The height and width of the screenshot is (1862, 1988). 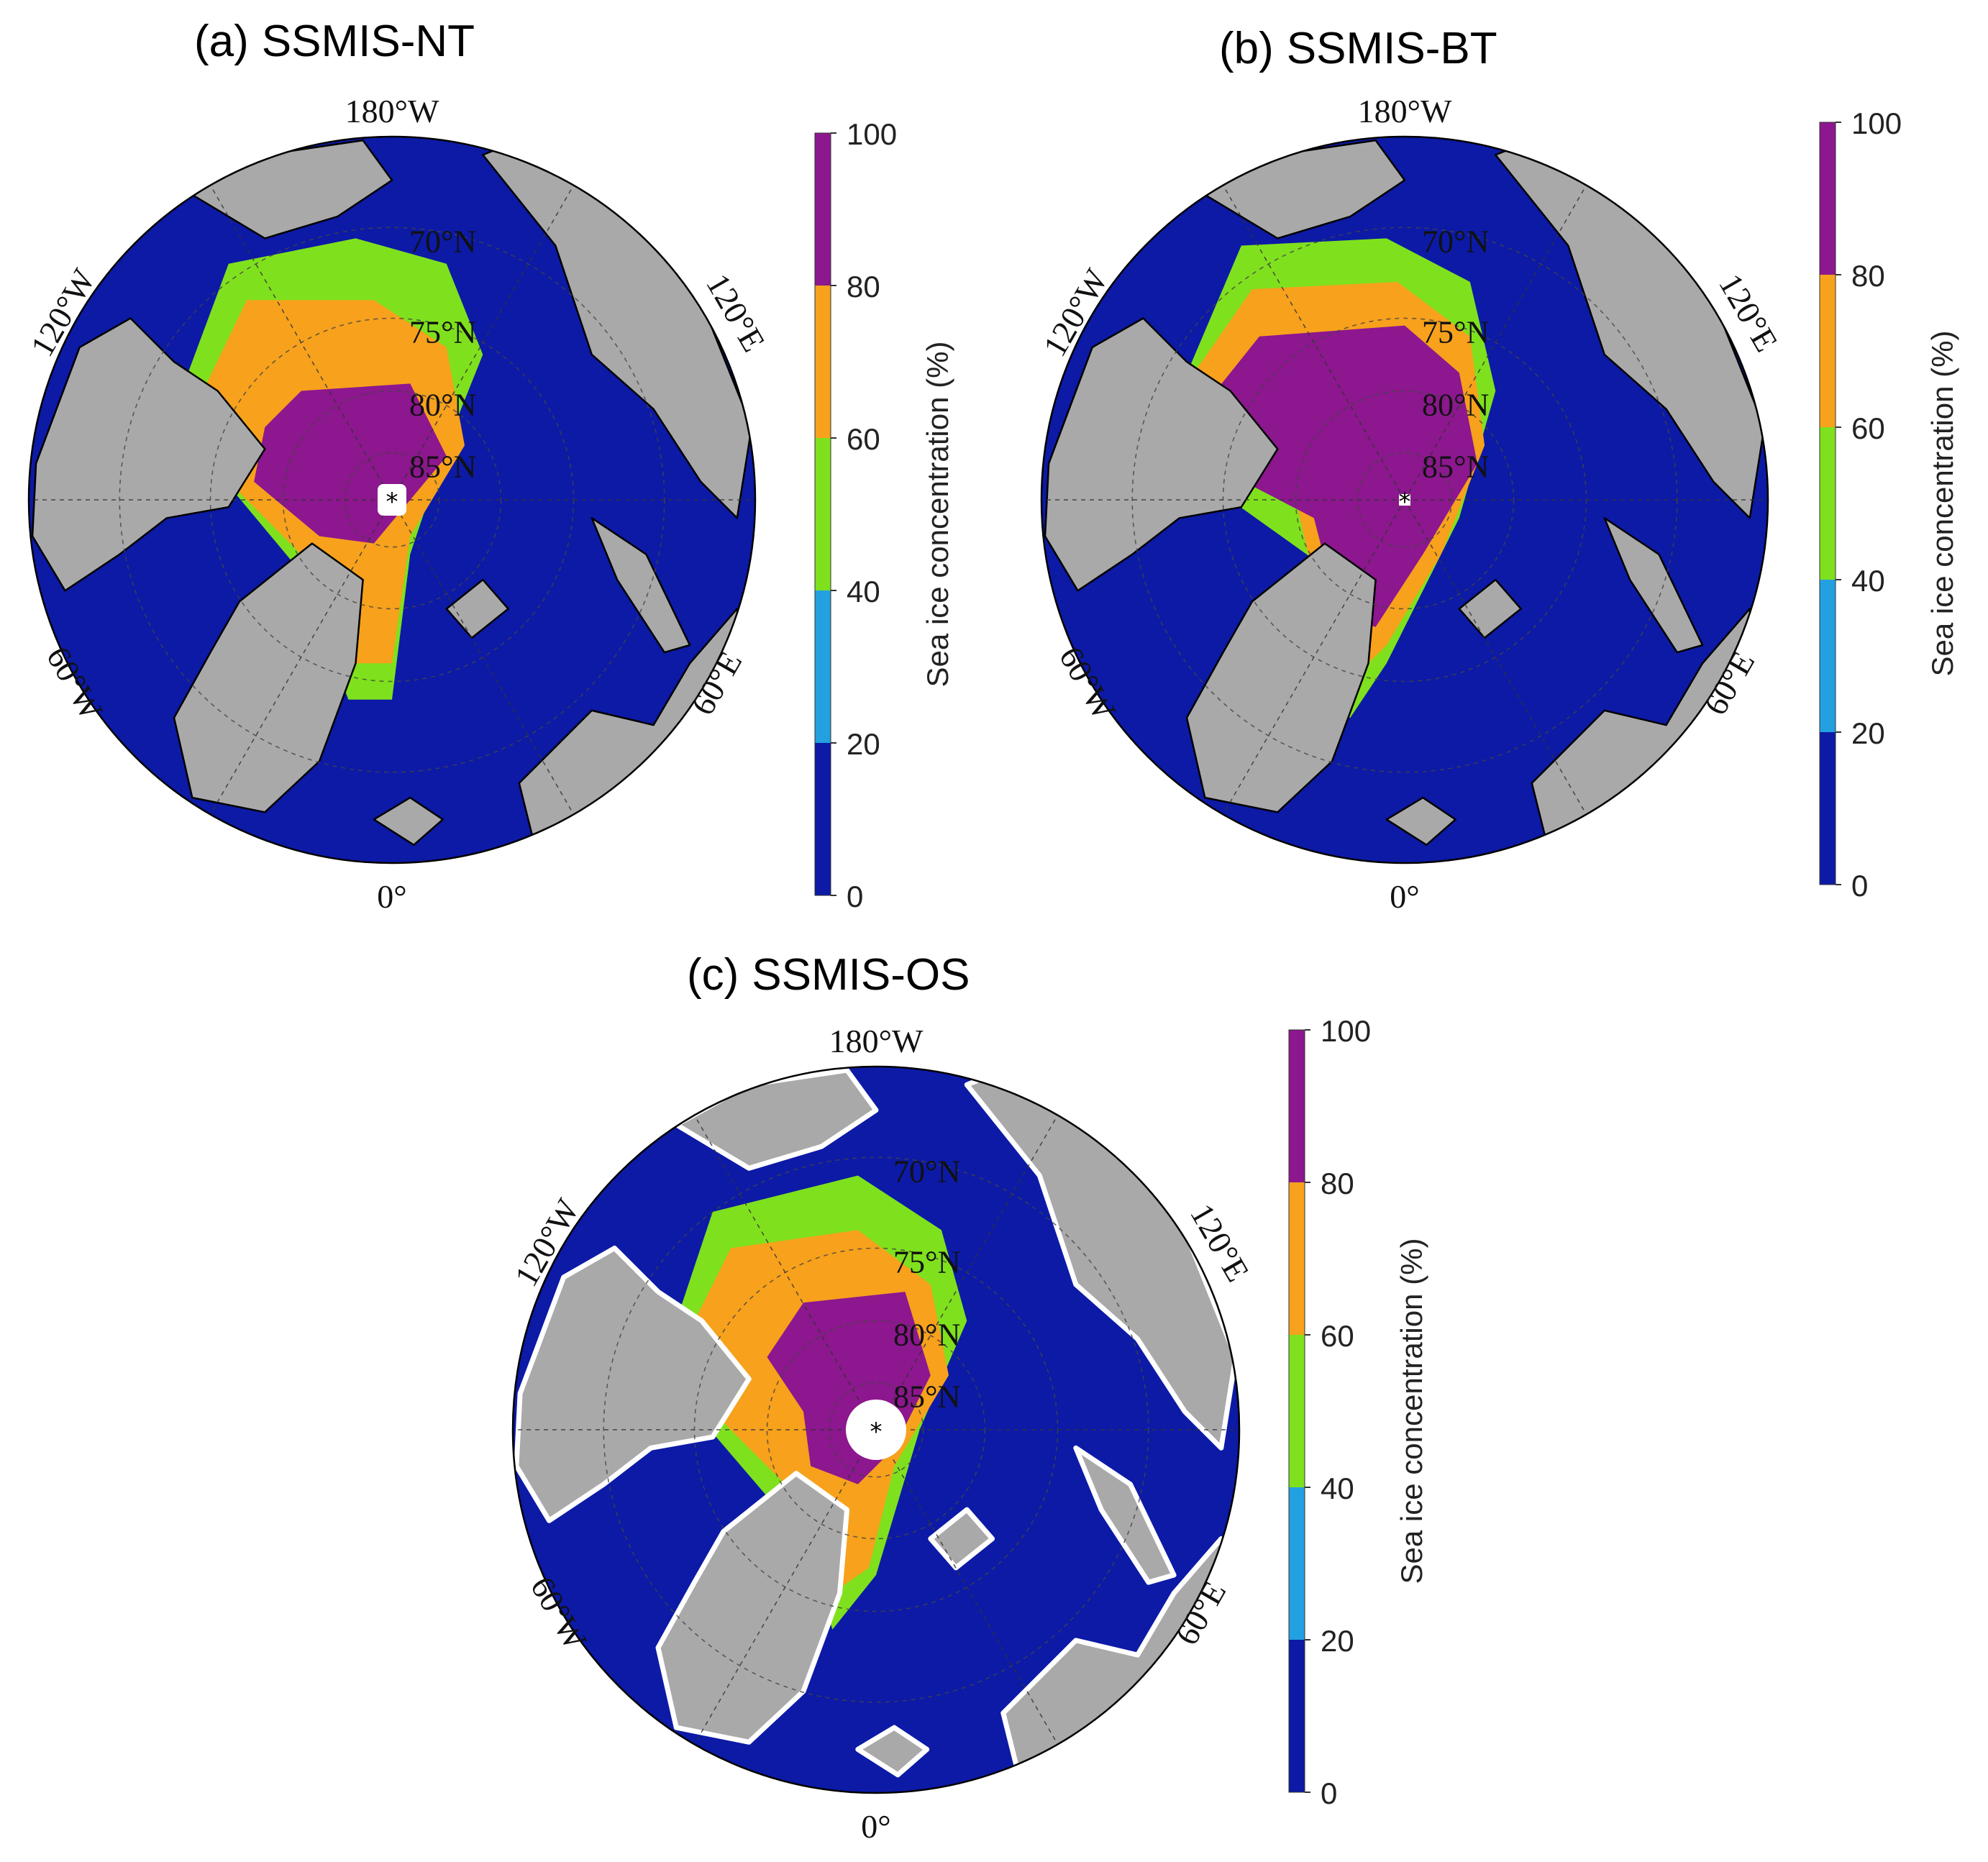 What do you see at coordinates (884, 515) in the screenshot?
I see `colorbar-a: 0 20 40 60 80 100 Sea ice concentration (%)` at bounding box center [884, 515].